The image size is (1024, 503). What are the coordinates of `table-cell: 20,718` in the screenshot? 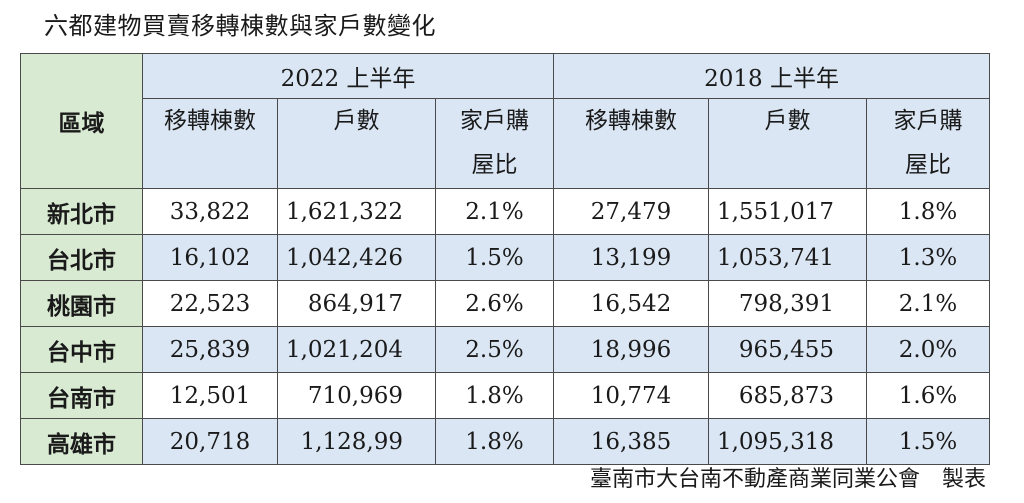 It's located at (210, 441).